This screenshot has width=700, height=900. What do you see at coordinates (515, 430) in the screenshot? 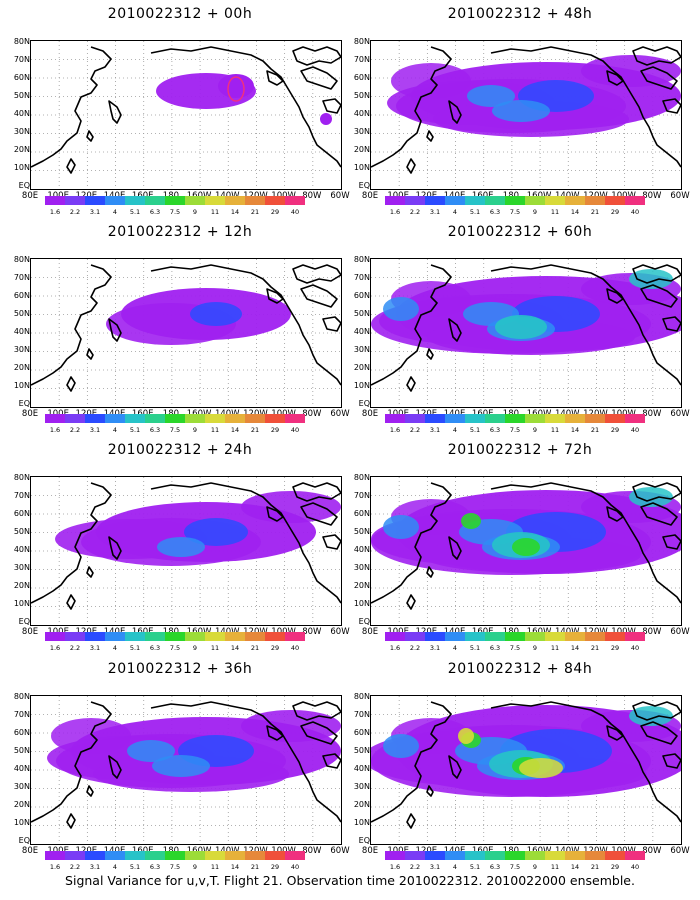
I see `colorbar-label: 7.5` at bounding box center [515, 430].